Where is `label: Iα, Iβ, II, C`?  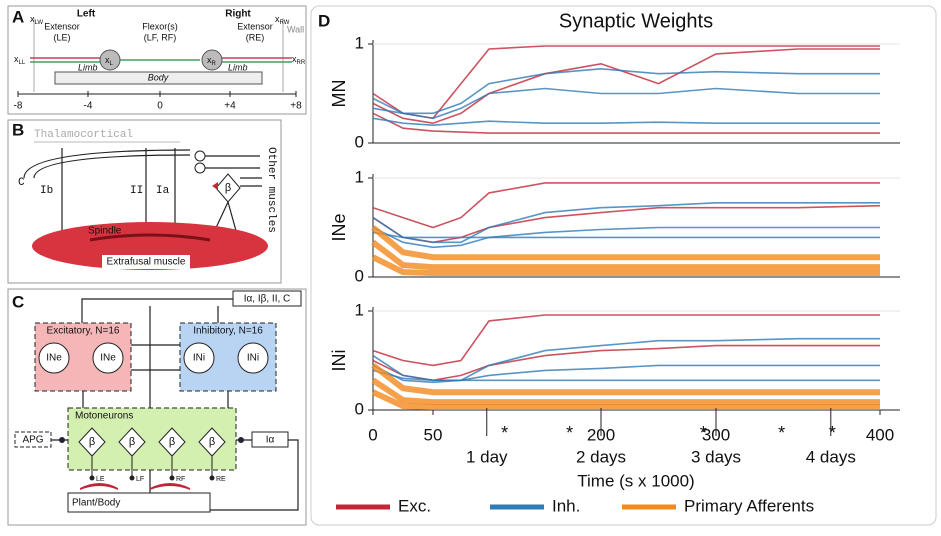
label: Iα, Iβ, II, C is located at coordinates (267, 299).